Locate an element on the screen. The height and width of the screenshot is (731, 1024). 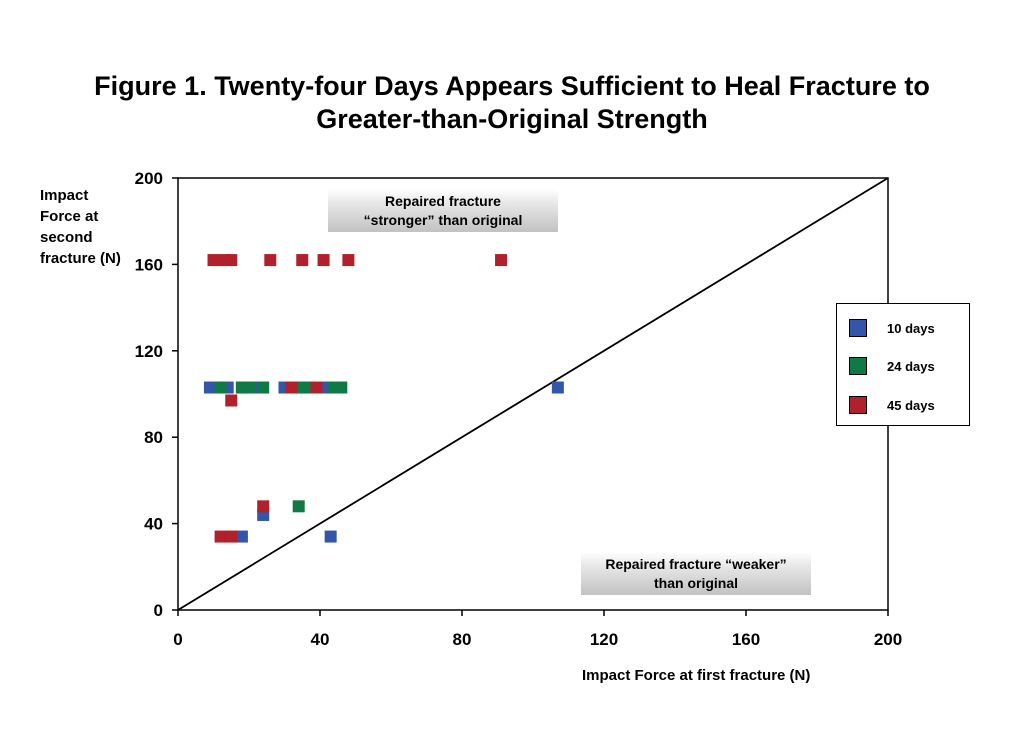
legend: 10 days 24 days 45 days is located at coordinates (903, 364).